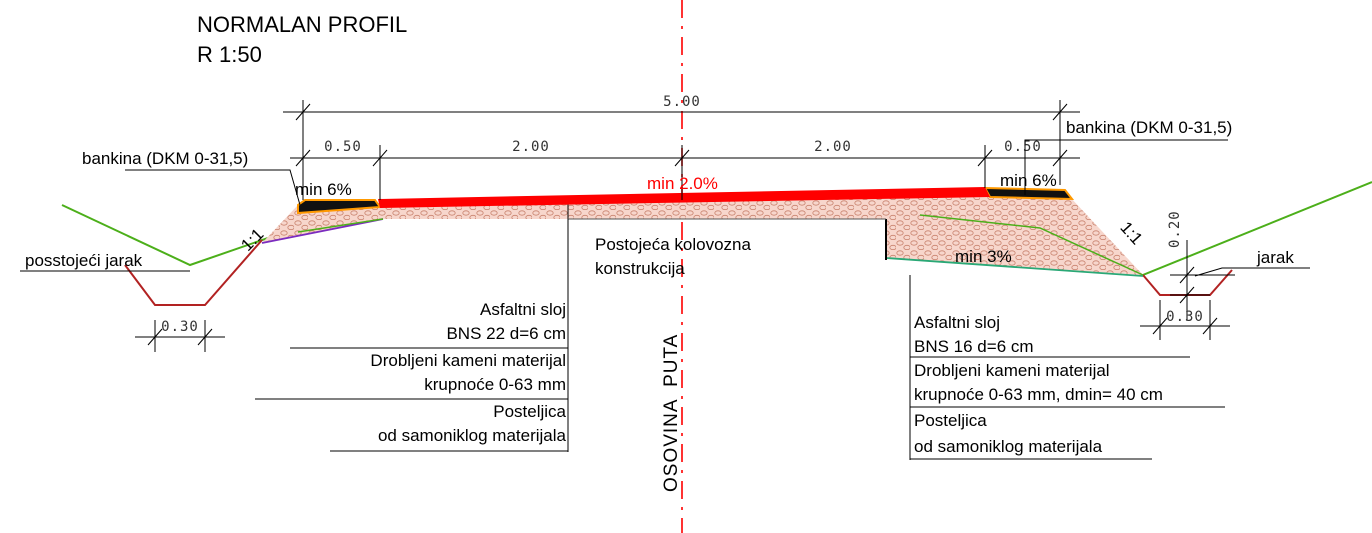 This screenshot has height=533, width=1372. What do you see at coordinates (671, 413) in the screenshot?
I see `label-road-axis: OSOVINA PUTA` at bounding box center [671, 413].